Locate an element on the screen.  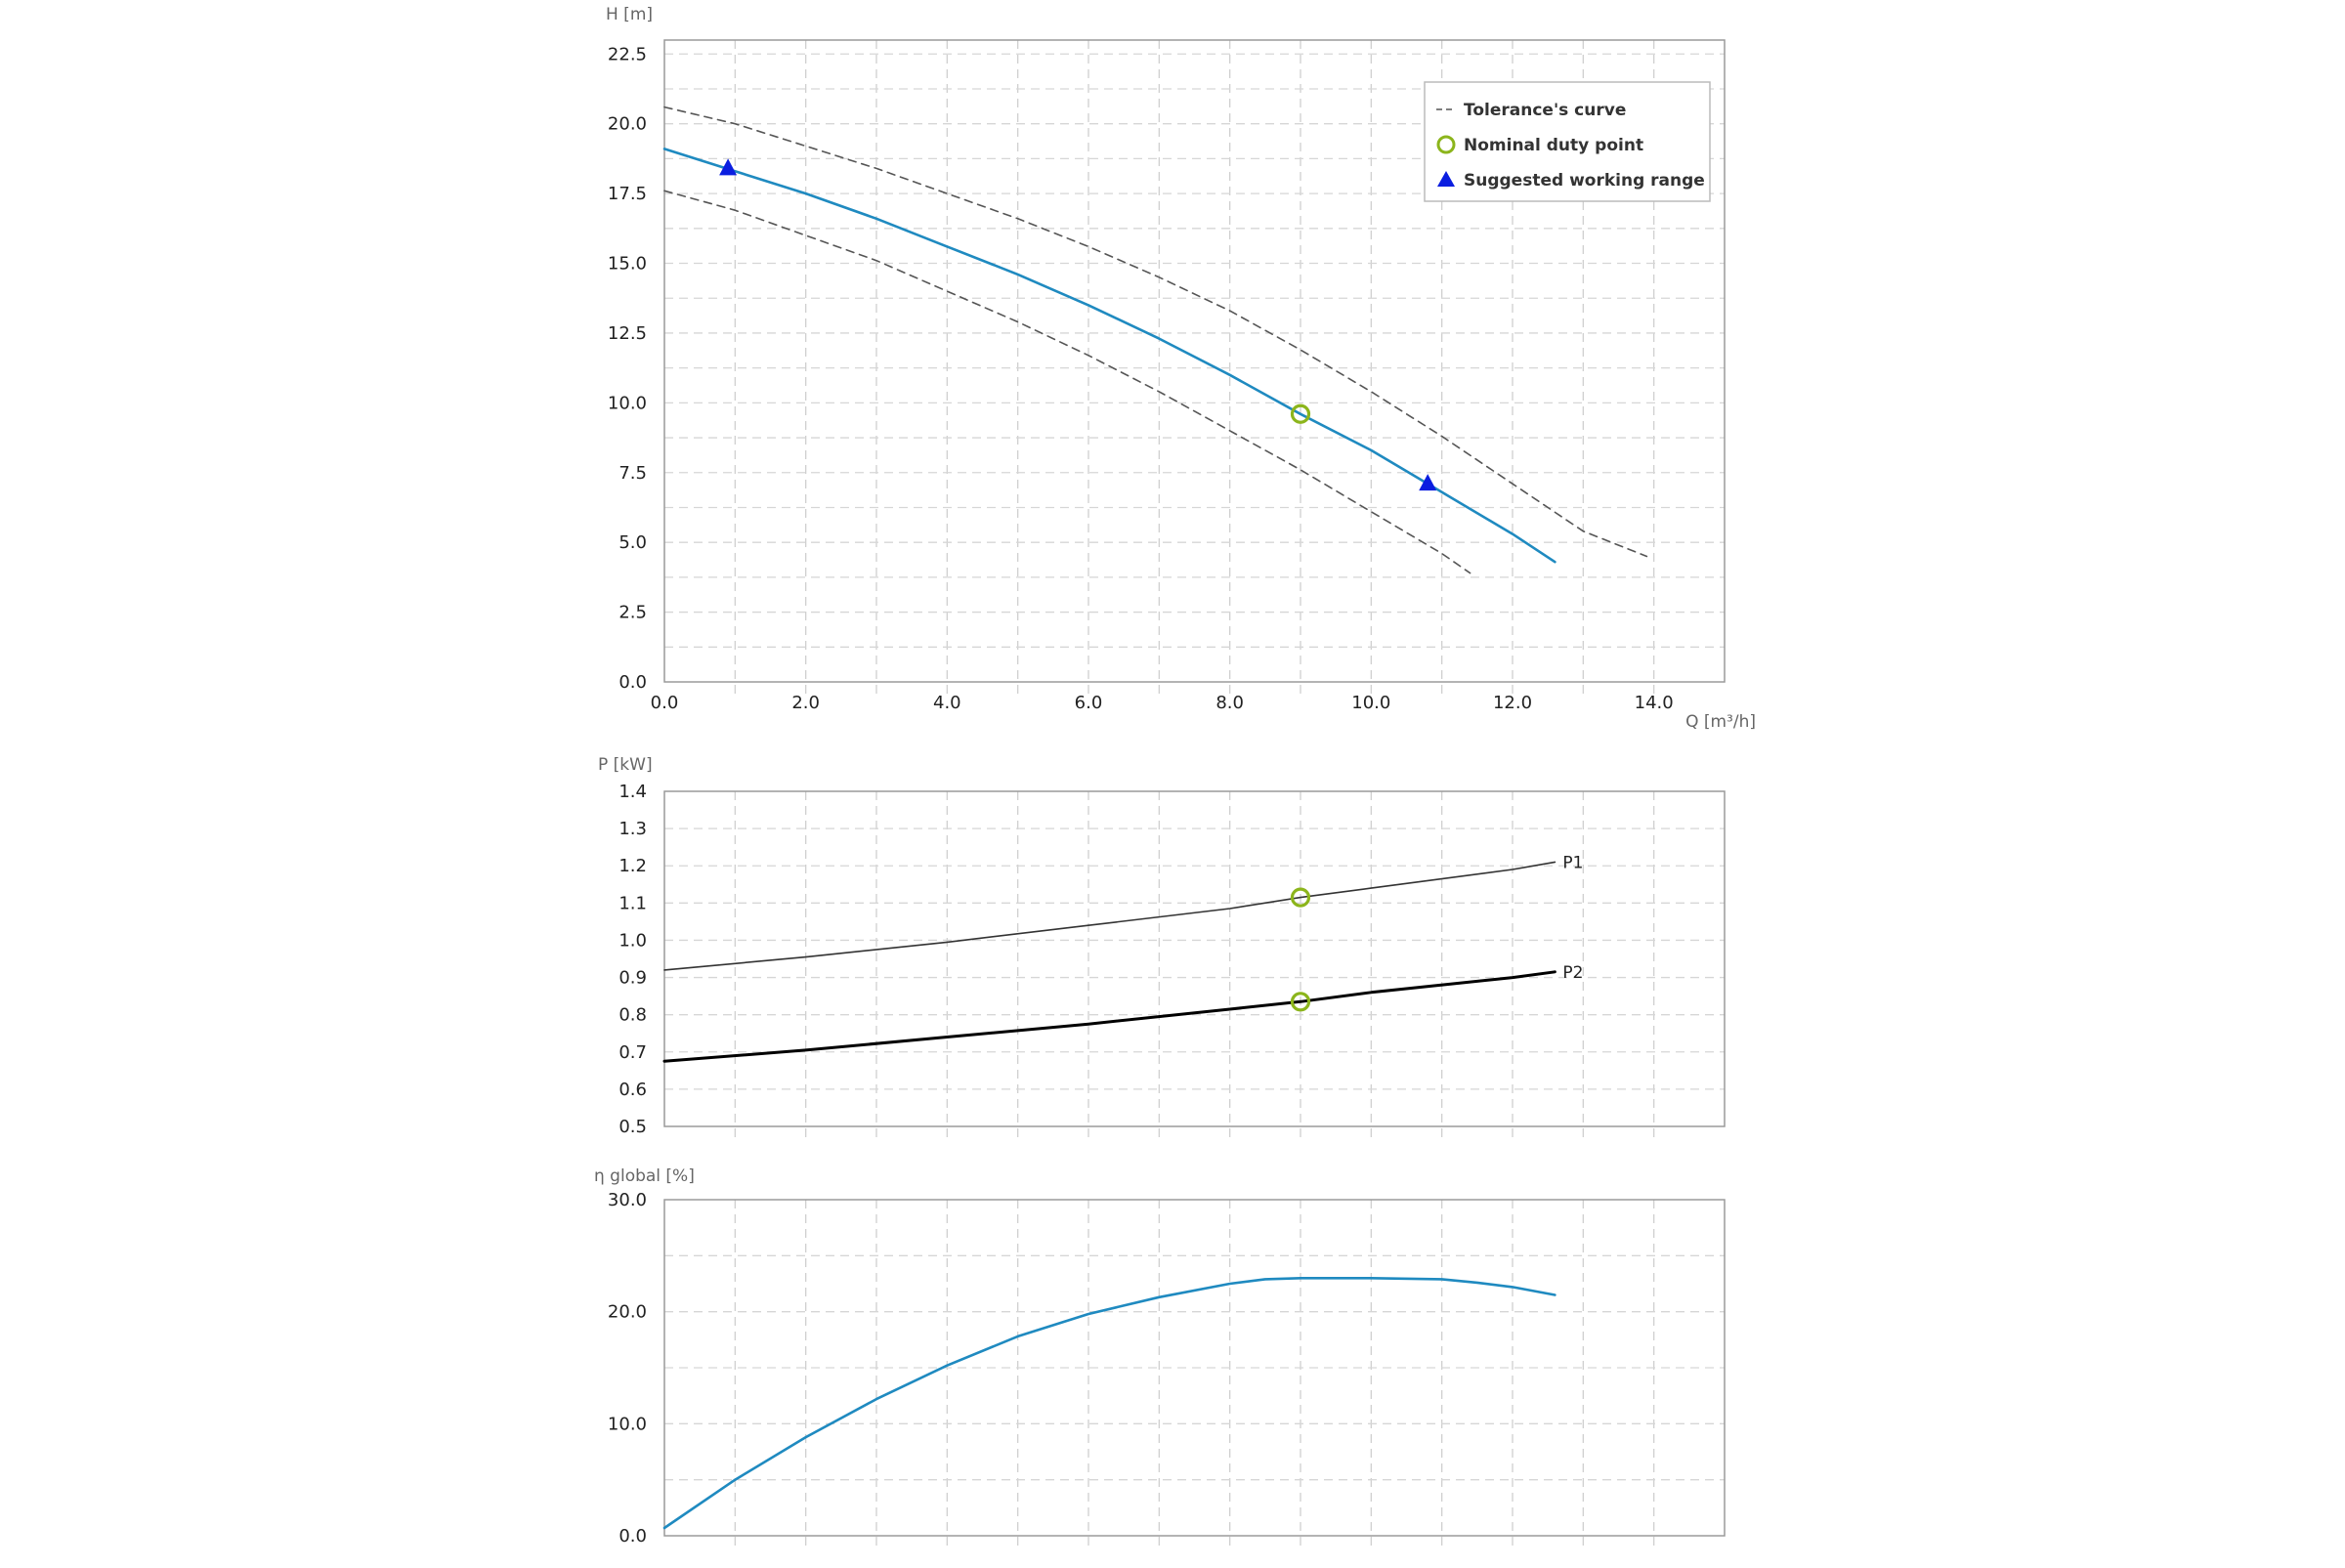
series-p2-line is located at coordinates (1109, 1016).